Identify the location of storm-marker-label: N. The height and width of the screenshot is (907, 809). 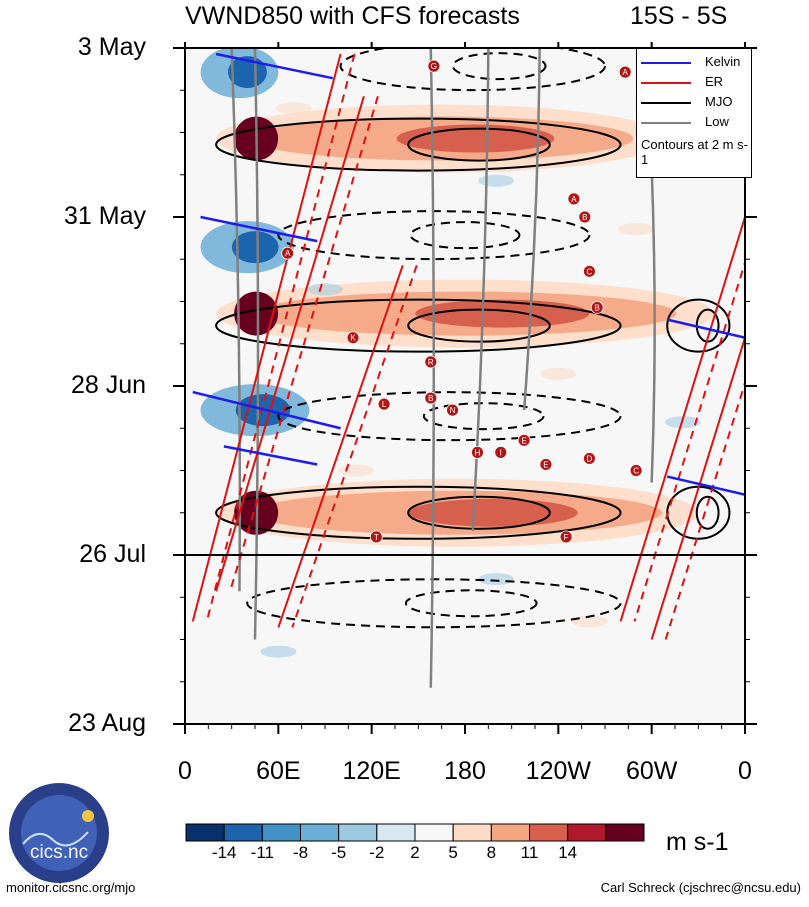
(453, 410).